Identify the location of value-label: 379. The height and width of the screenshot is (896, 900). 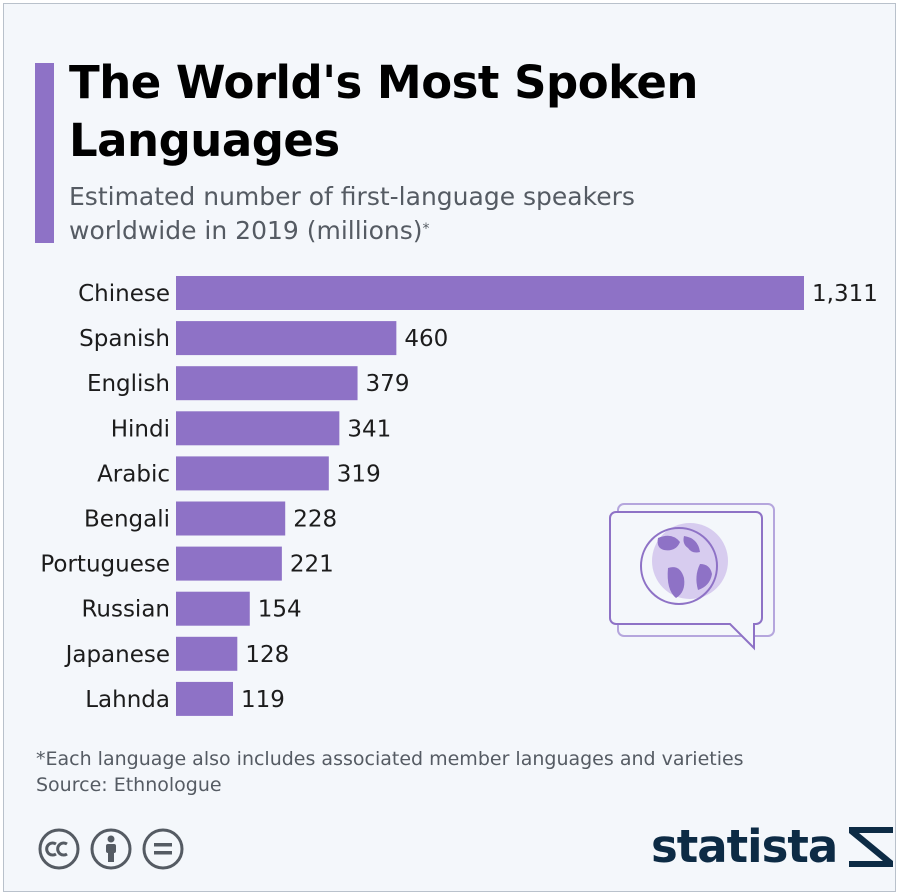
(388, 384).